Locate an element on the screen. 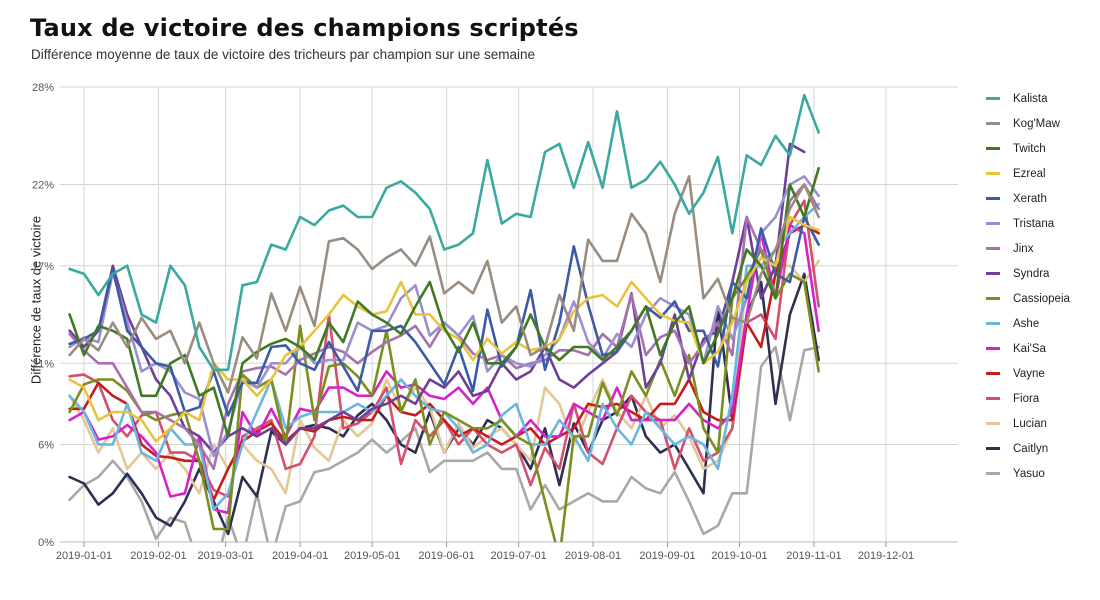 Image resolution: width=1100 pixels, height=600 pixels. y-tick-label: 17% is located at coordinates (43, 267).